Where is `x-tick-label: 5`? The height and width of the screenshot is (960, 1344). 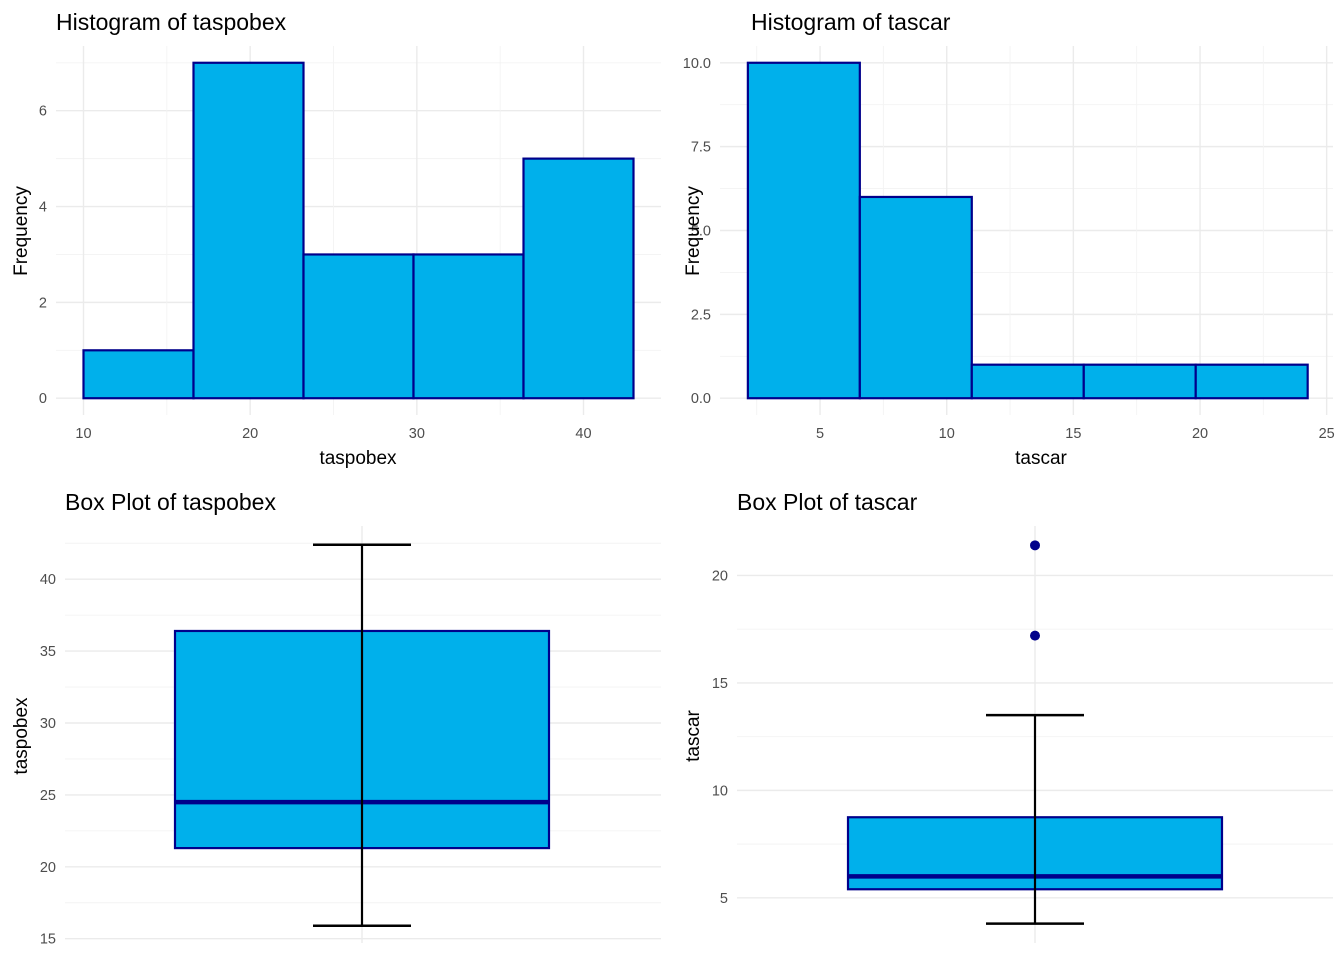 x-tick-label: 5 is located at coordinates (820, 434).